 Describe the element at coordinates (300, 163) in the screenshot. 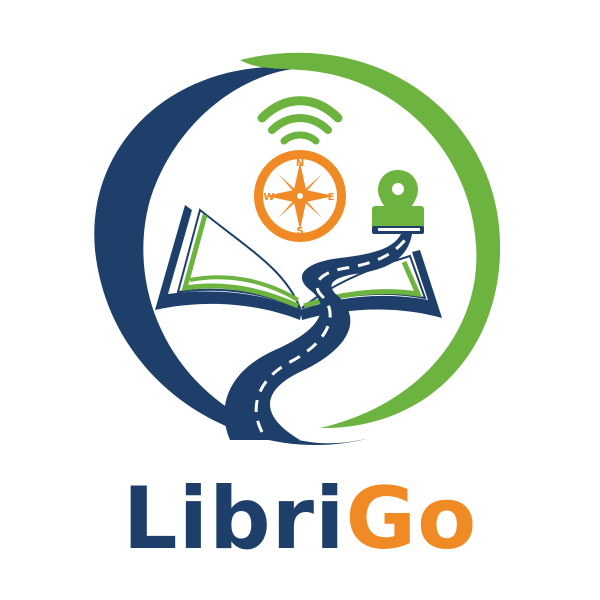

I see `compass-north-label: N` at that location.